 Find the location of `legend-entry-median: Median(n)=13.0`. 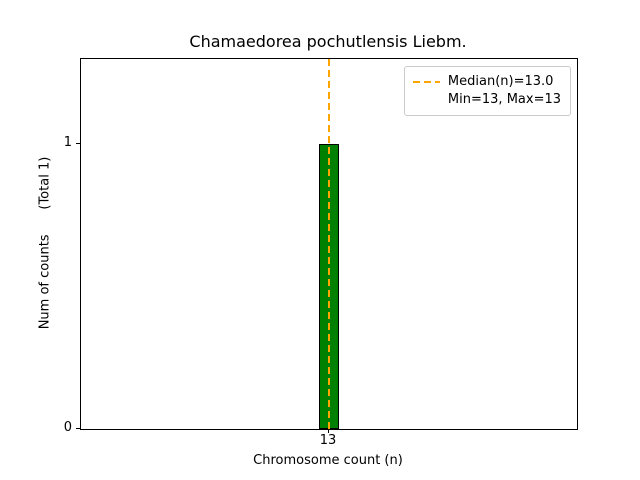

legend-entry-median: Median(n)=13.0 is located at coordinates (486, 82).